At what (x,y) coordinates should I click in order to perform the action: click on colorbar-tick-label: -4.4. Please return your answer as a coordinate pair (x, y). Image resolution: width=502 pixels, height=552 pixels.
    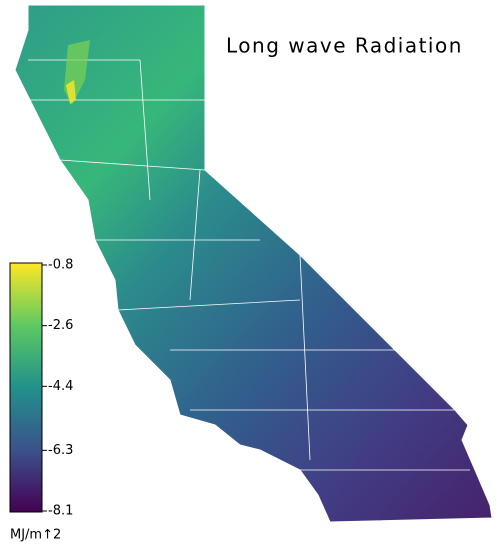
    Looking at the image, I should click on (60, 386).